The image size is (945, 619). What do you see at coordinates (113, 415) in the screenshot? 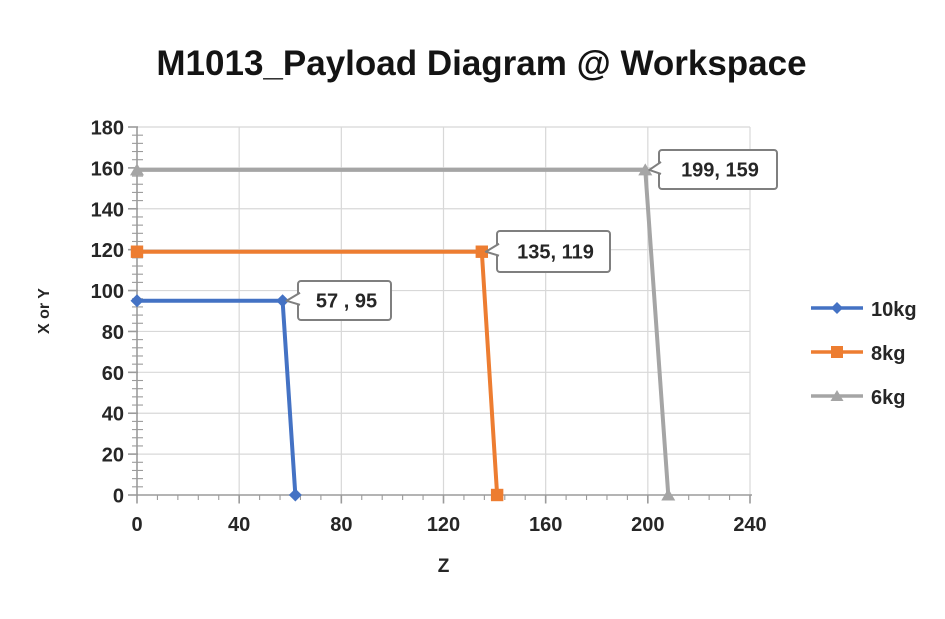
I see `y-tick-label: 40` at bounding box center [113, 415].